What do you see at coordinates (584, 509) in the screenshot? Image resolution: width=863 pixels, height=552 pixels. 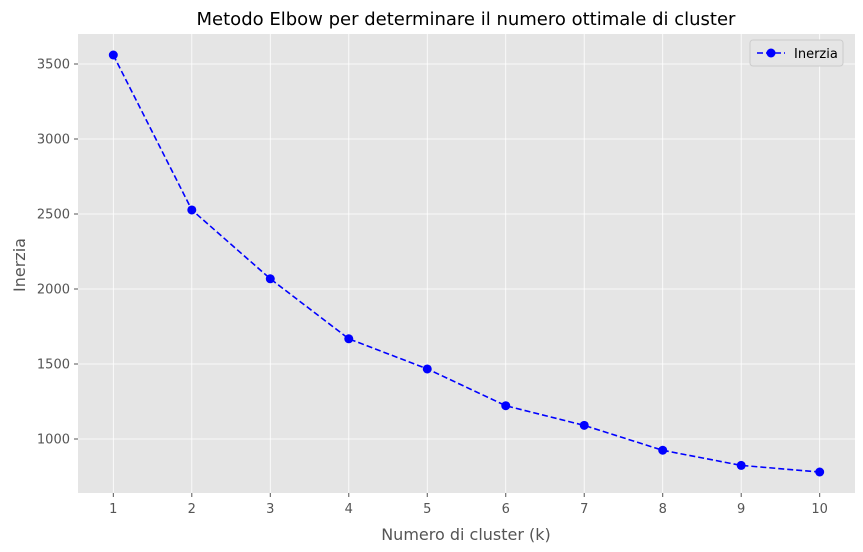 I see `x-tick-label: 7` at bounding box center [584, 509].